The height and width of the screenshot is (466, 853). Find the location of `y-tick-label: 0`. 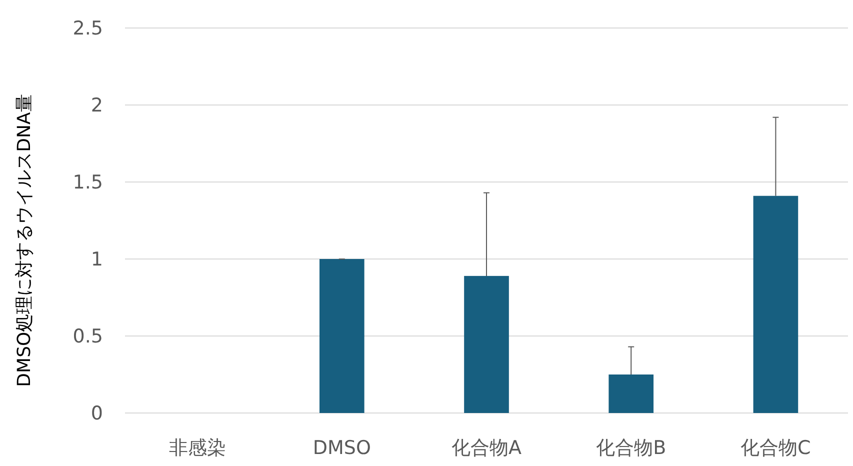

y-tick-label: 0 is located at coordinates (96, 413).